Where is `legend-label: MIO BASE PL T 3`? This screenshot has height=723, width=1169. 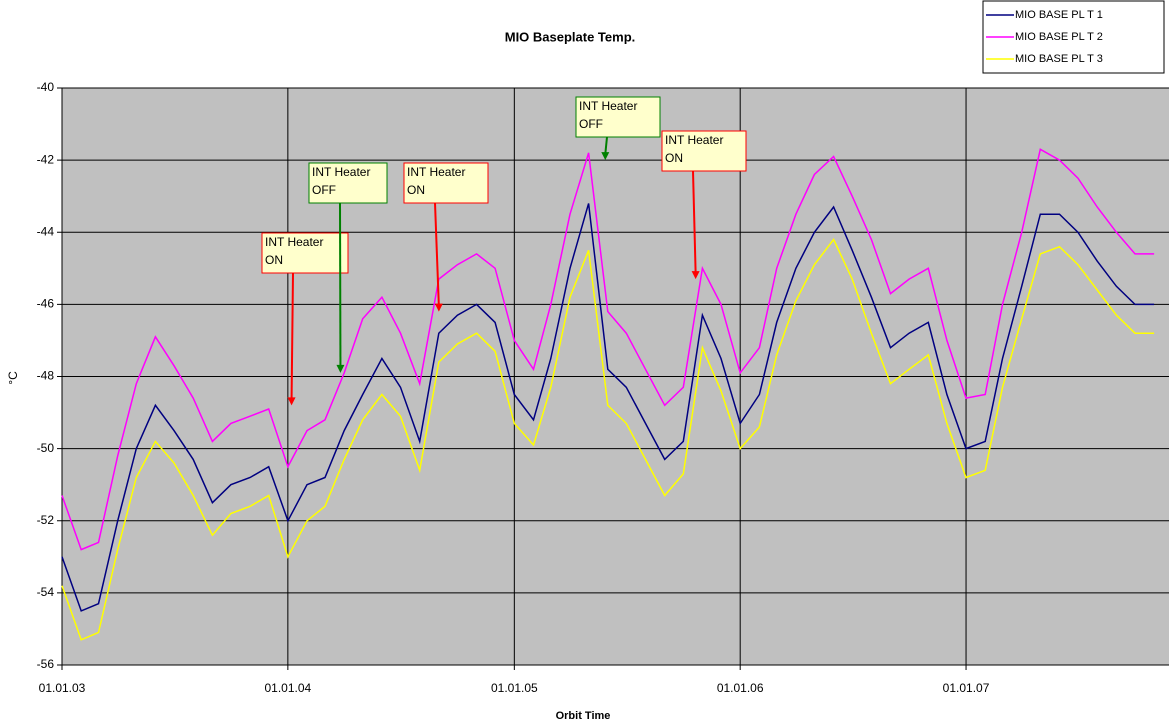 legend-label: MIO BASE PL T 3 is located at coordinates (1059, 59).